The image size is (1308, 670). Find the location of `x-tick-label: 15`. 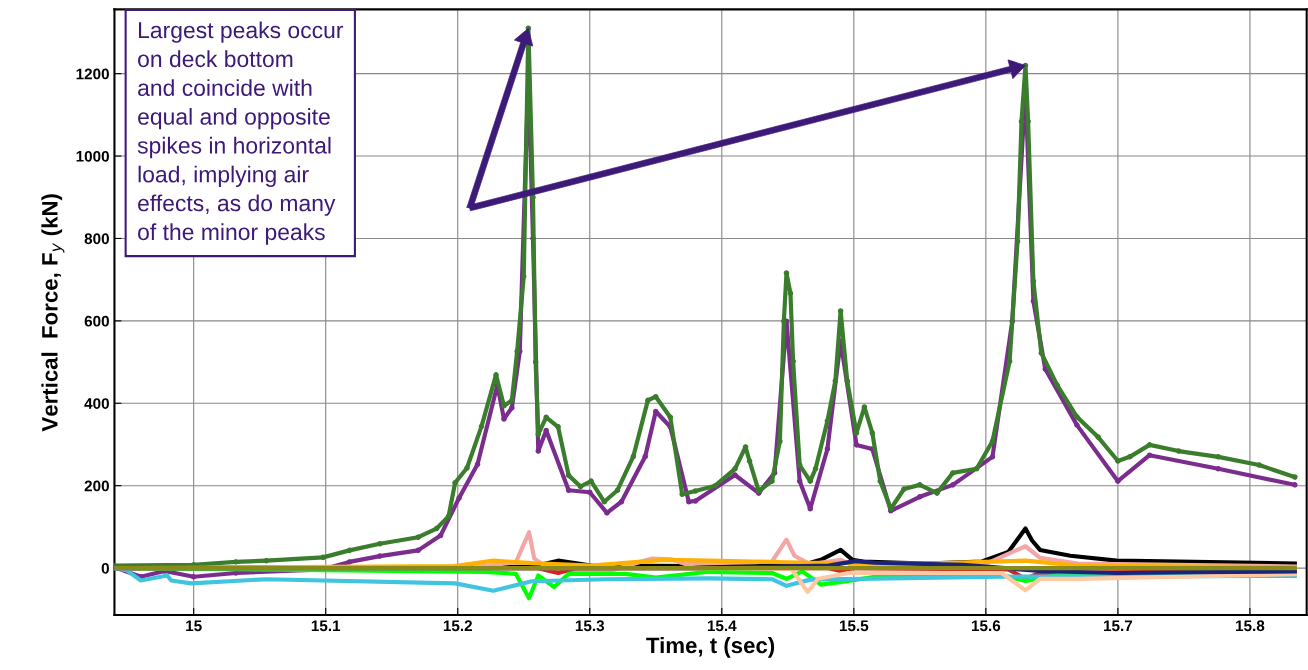

x-tick-label: 15 is located at coordinates (194, 626).